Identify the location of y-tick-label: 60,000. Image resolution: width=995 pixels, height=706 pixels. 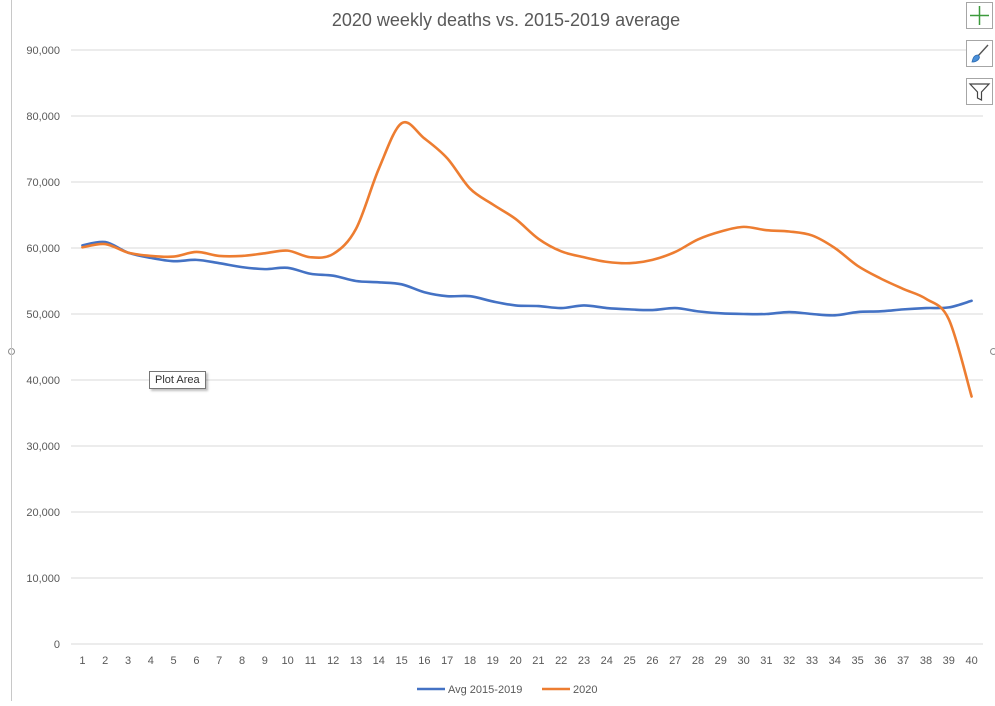
(43, 249).